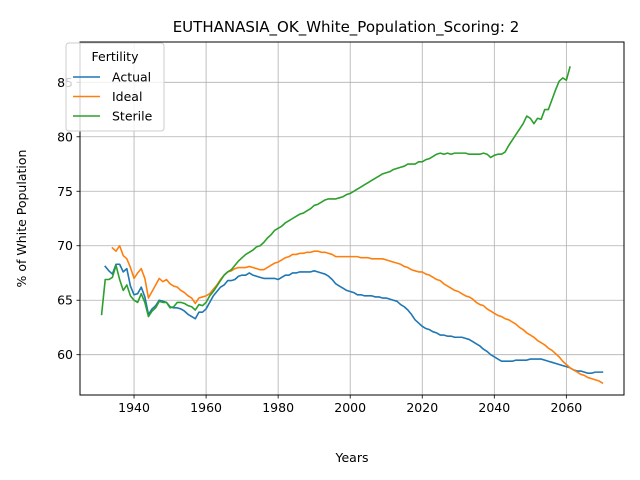  I want to click on x-tick-label: 1980, so click(278, 407).